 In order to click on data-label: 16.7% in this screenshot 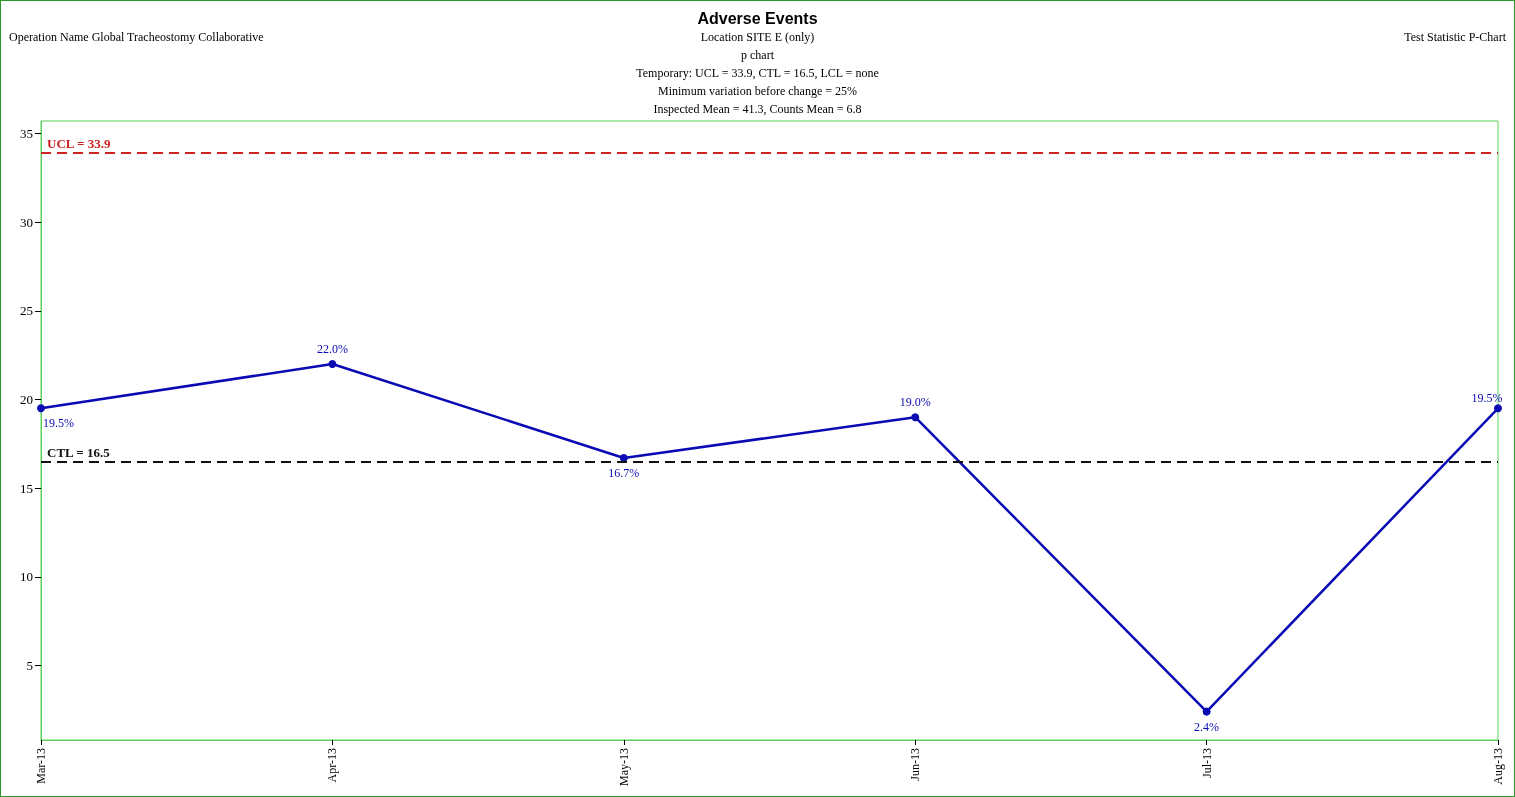, I will do `click(624, 472)`.